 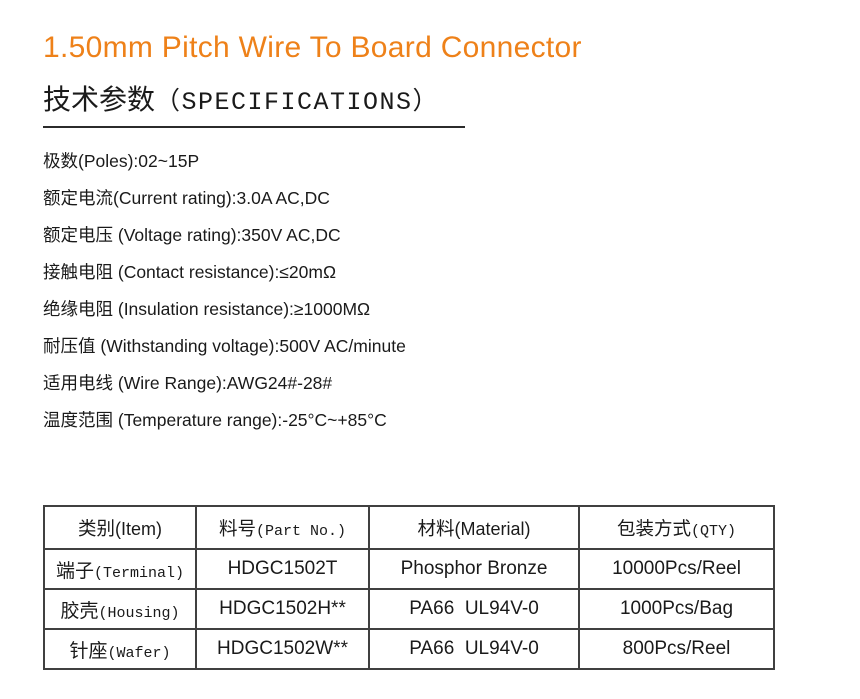 I want to click on cell-qty: 1000Pcs/Bag, so click(x=676, y=609).